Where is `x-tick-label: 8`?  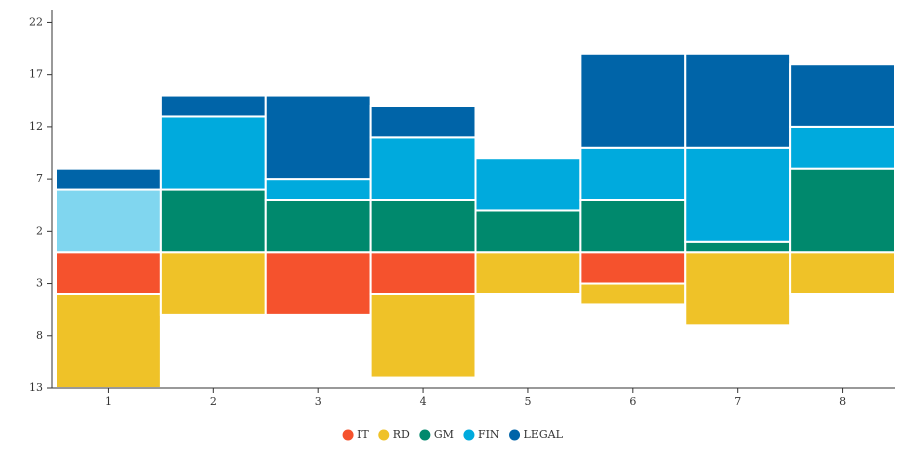
x-tick-label: 8 is located at coordinates (842, 401).